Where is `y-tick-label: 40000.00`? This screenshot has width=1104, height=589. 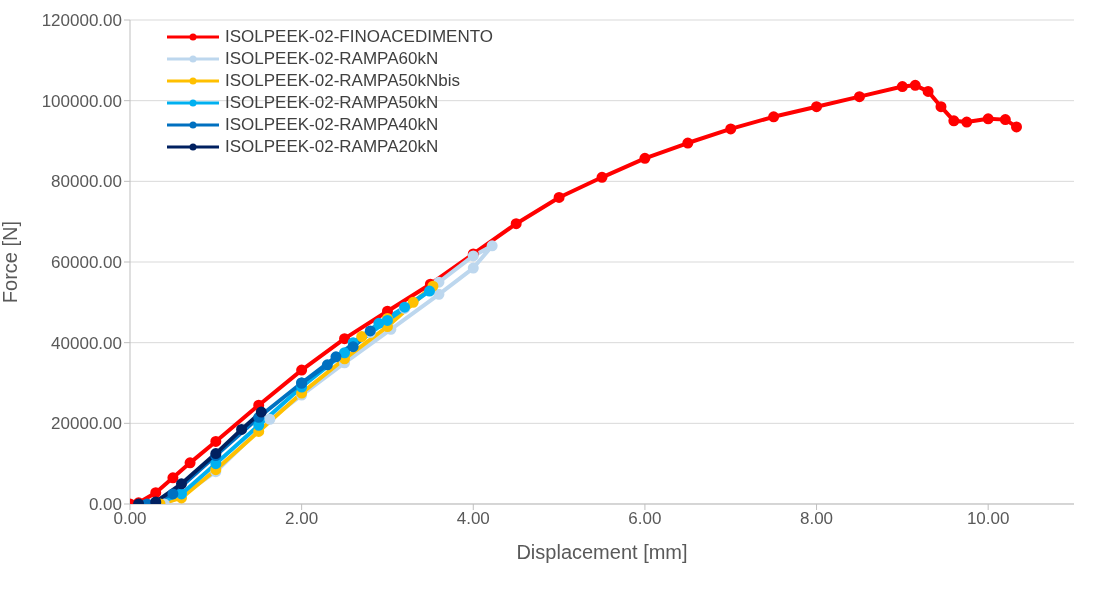 y-tick-label: 40000.00 is located at coordinates (86, 343).